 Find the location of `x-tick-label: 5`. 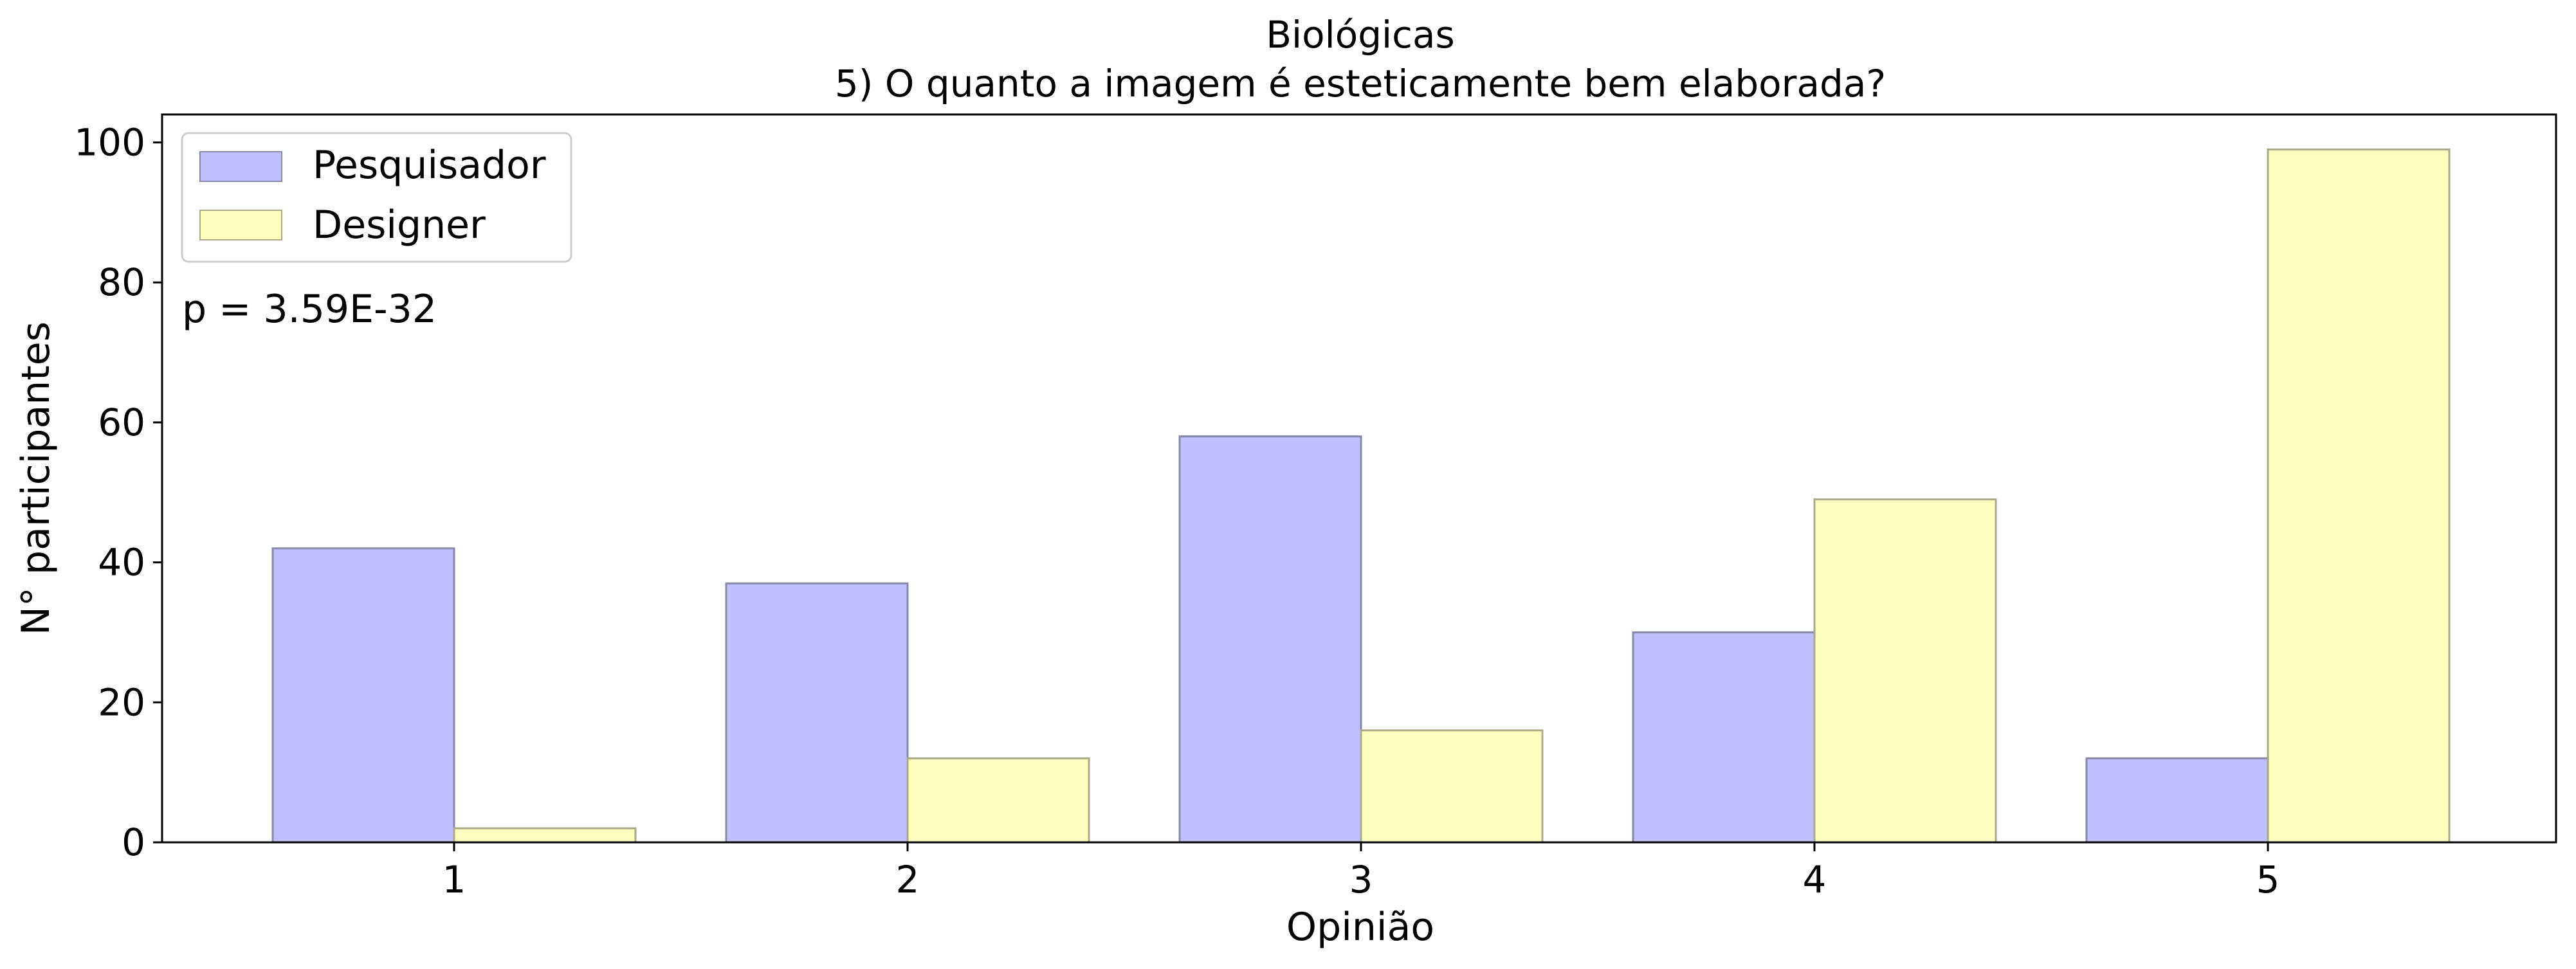

x-tick-label: 5 is located at coordinates (2268, 879).